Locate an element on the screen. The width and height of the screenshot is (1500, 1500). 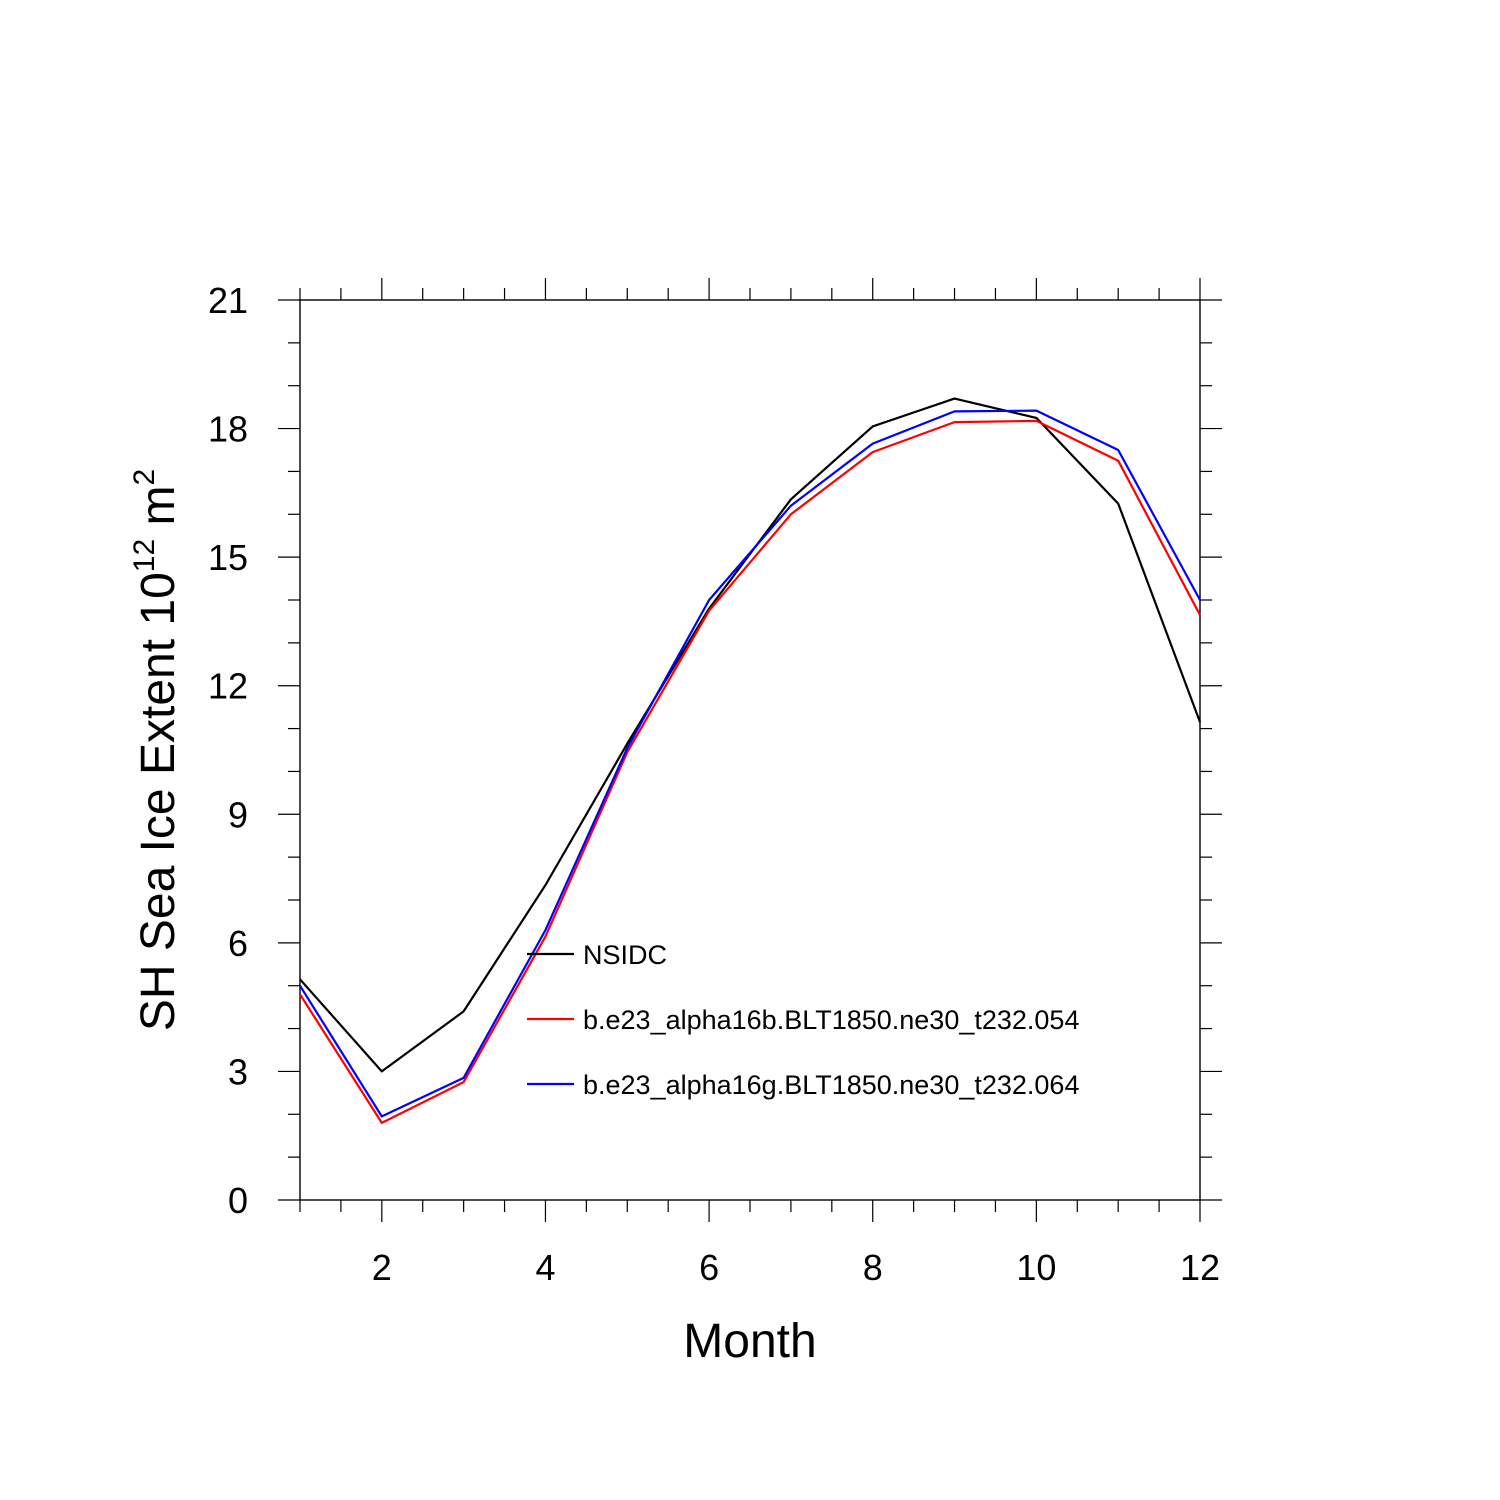
x-tick-label: 4 is located at coordinates (545, 1267).